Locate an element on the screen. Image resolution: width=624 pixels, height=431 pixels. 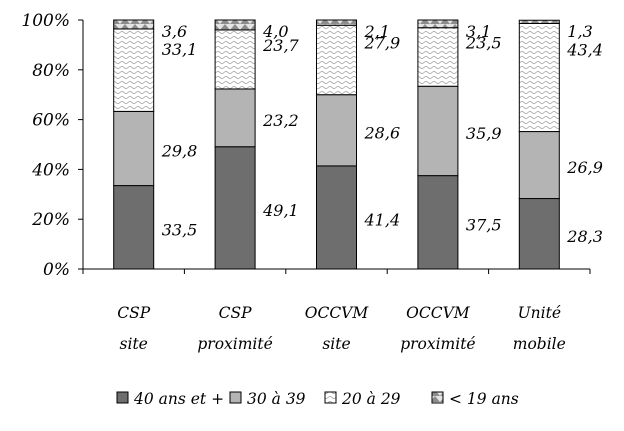
data-label: 2,1 is located at coordinates (377, 31).